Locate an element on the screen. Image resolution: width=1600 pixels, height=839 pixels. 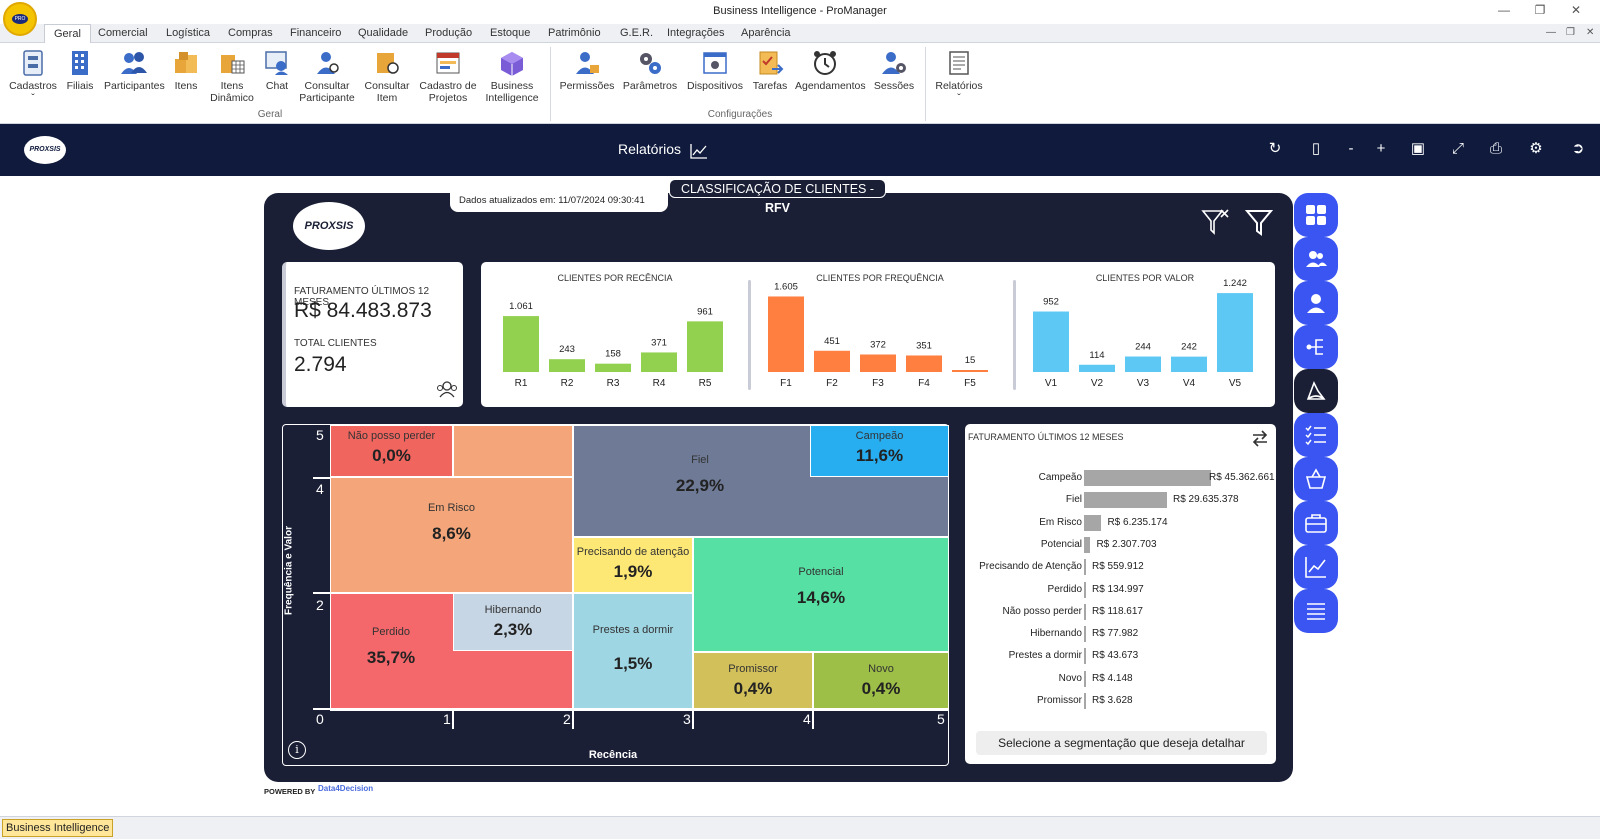
nav-user is located at coordinates (1316, 303).